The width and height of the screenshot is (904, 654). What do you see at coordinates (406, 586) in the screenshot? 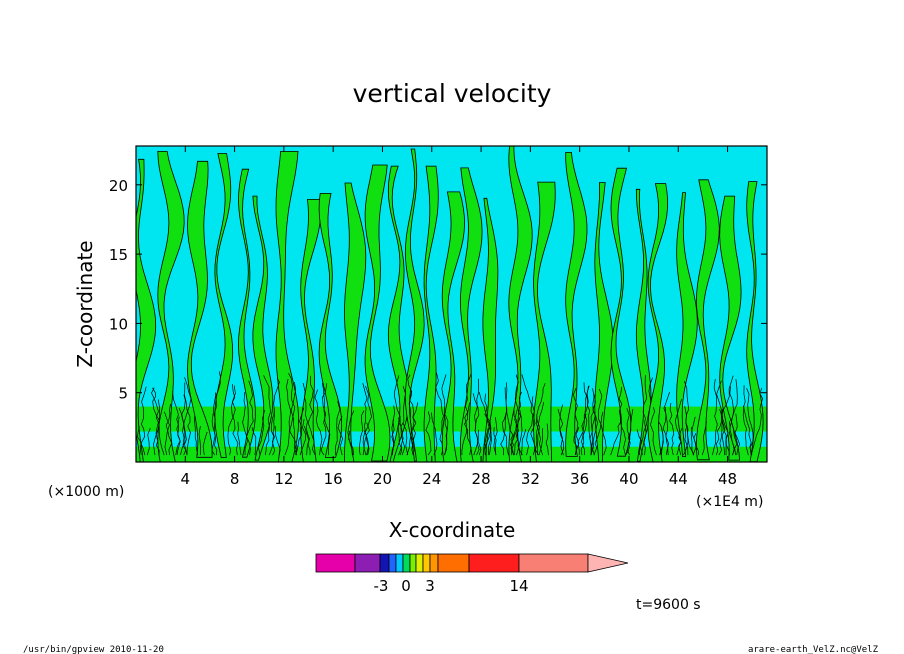
I see `colorbar-tick-label: 0` at bounding box center [406, 586].